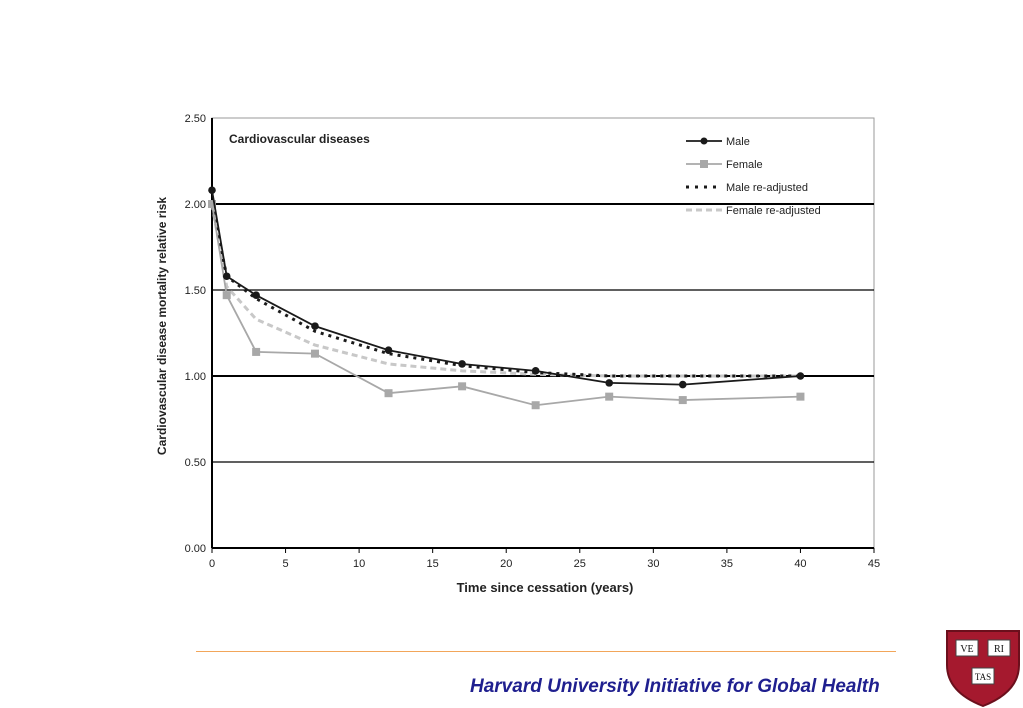 This screenshot has height=708, width=1023. I want to click on x-tick-label: 15, so click(433, 564).